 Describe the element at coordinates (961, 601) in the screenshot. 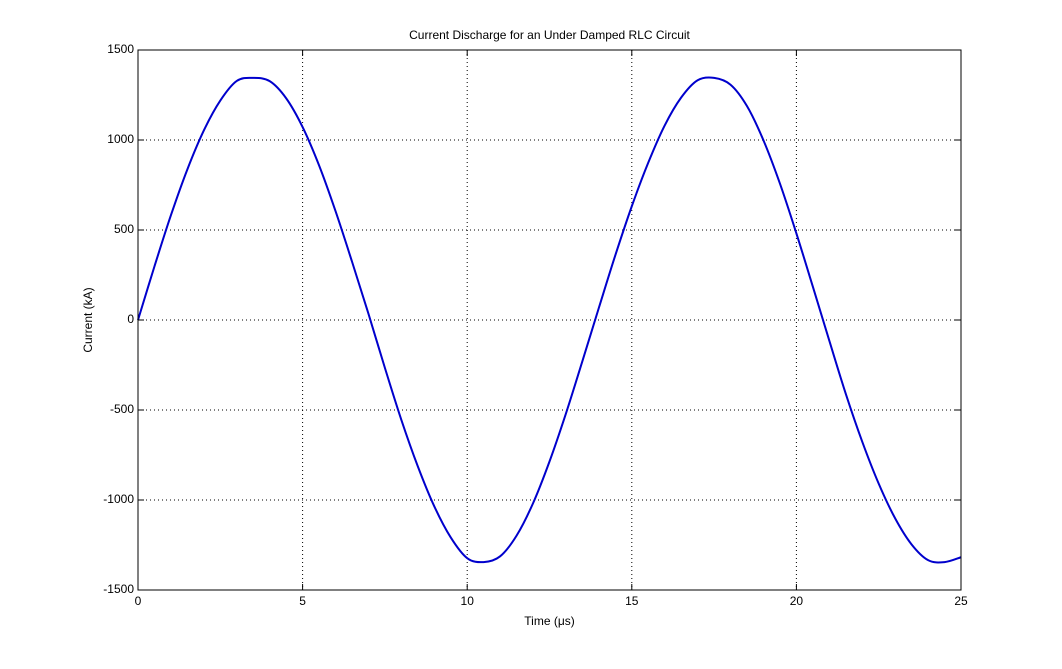

I see `x-tick-label: 25` at that location.